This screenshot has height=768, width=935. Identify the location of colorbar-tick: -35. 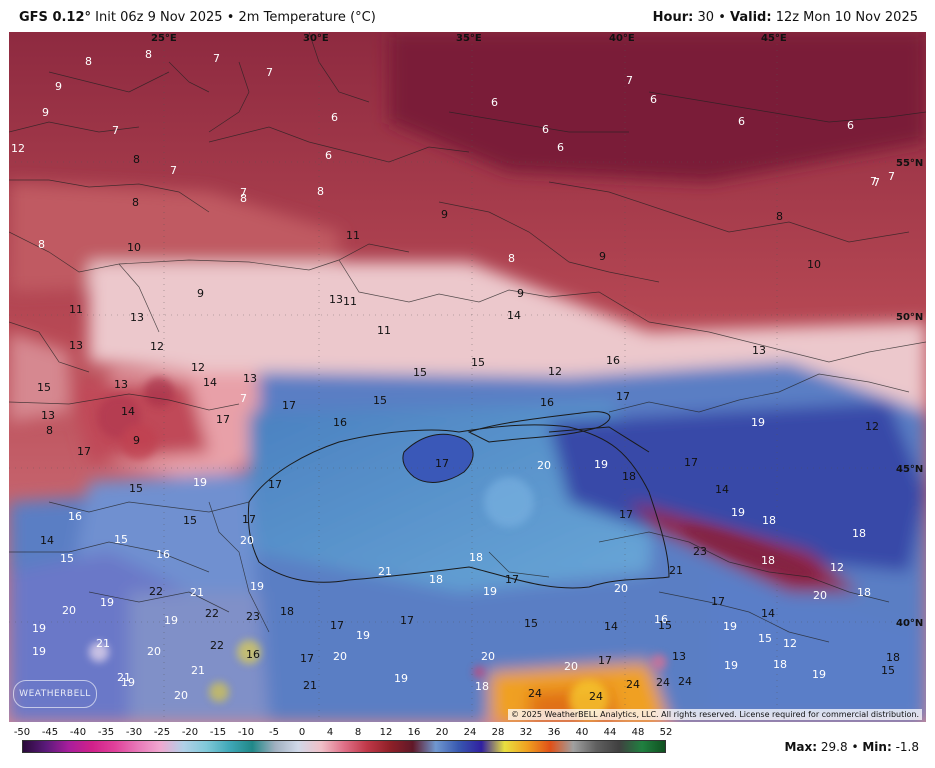
(106, 732).